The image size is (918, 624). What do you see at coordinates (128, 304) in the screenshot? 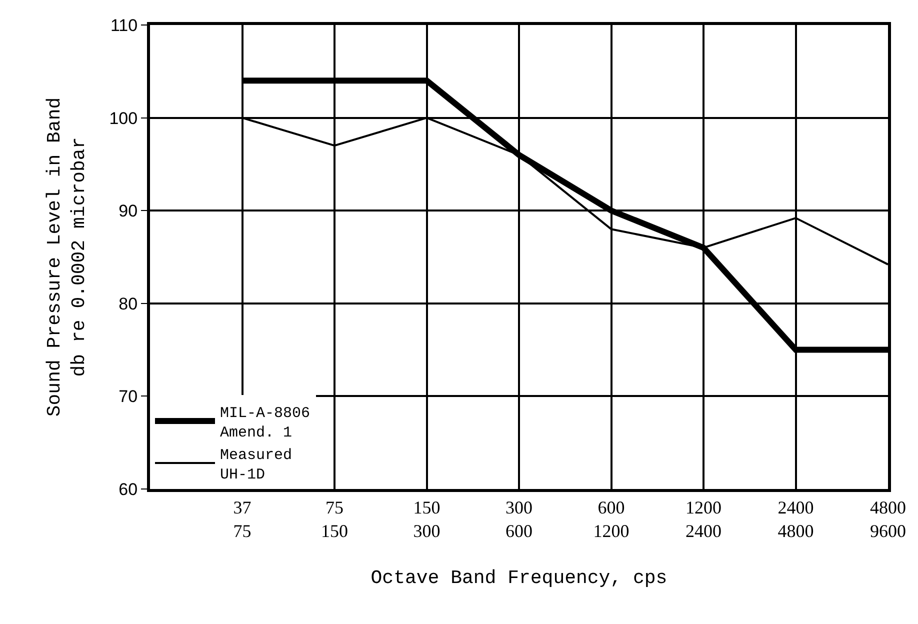
I see `y-tick-label: 80` at bounding box center [128, 304].